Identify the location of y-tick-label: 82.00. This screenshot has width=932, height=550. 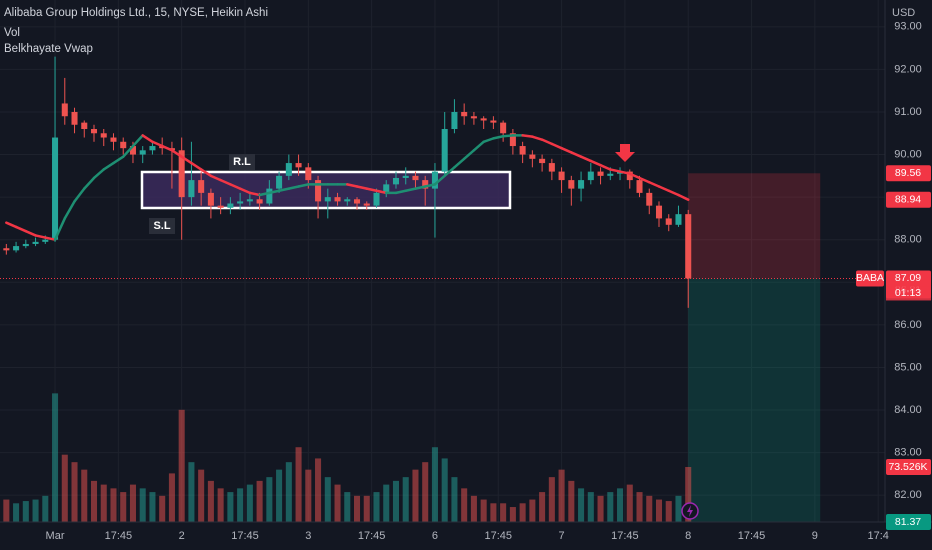
(908, 495).